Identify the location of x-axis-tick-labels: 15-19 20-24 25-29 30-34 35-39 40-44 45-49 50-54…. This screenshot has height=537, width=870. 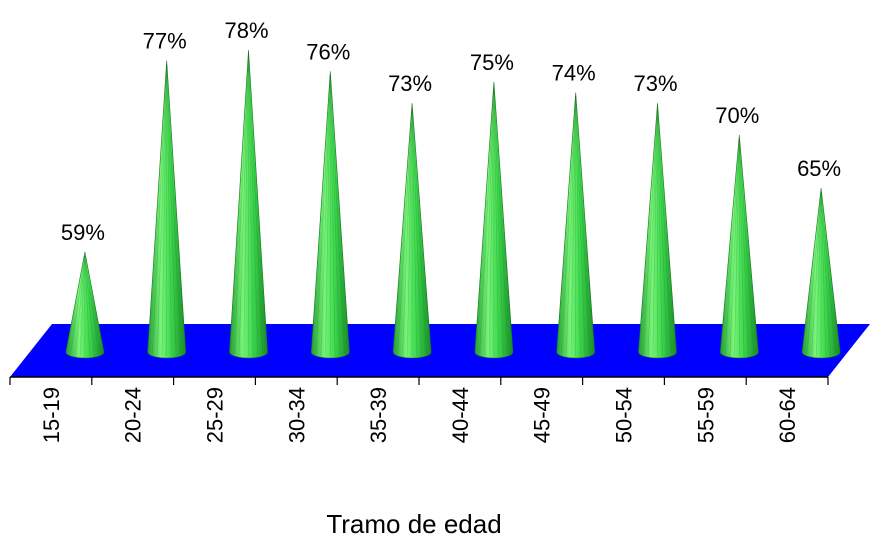
(419, 415).